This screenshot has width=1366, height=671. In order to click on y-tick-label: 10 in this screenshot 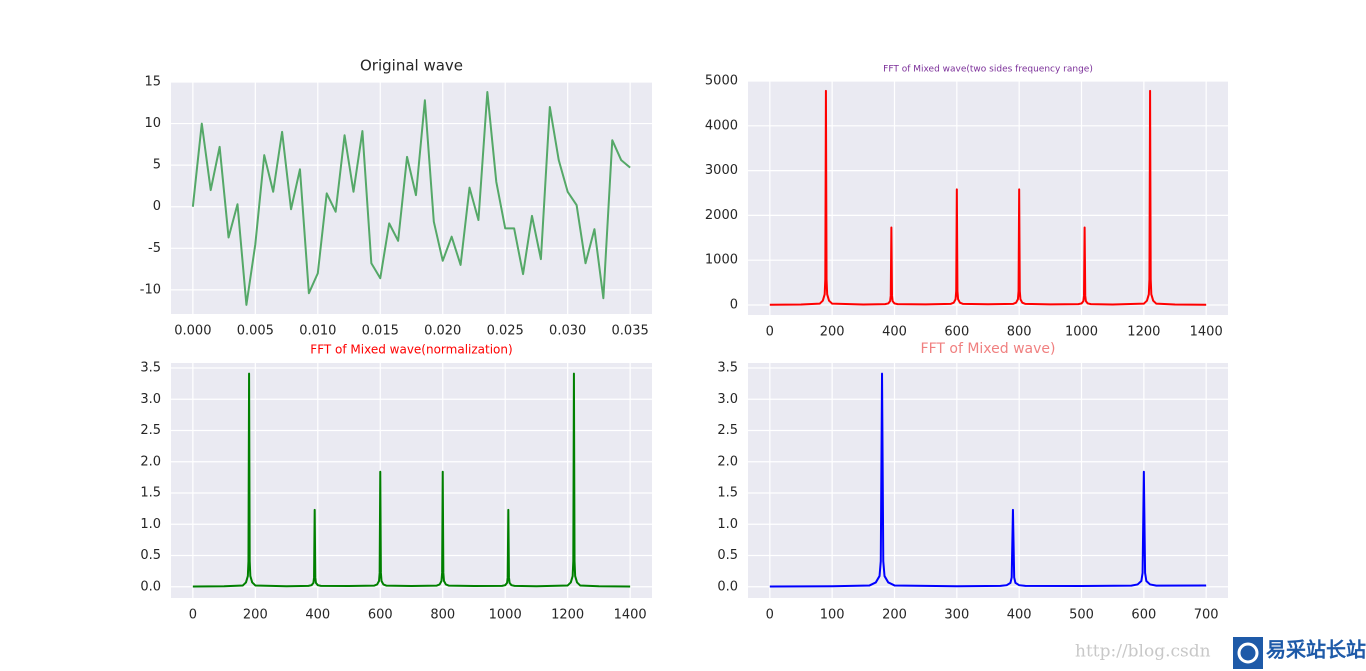, I will do `click(152, 123)`.